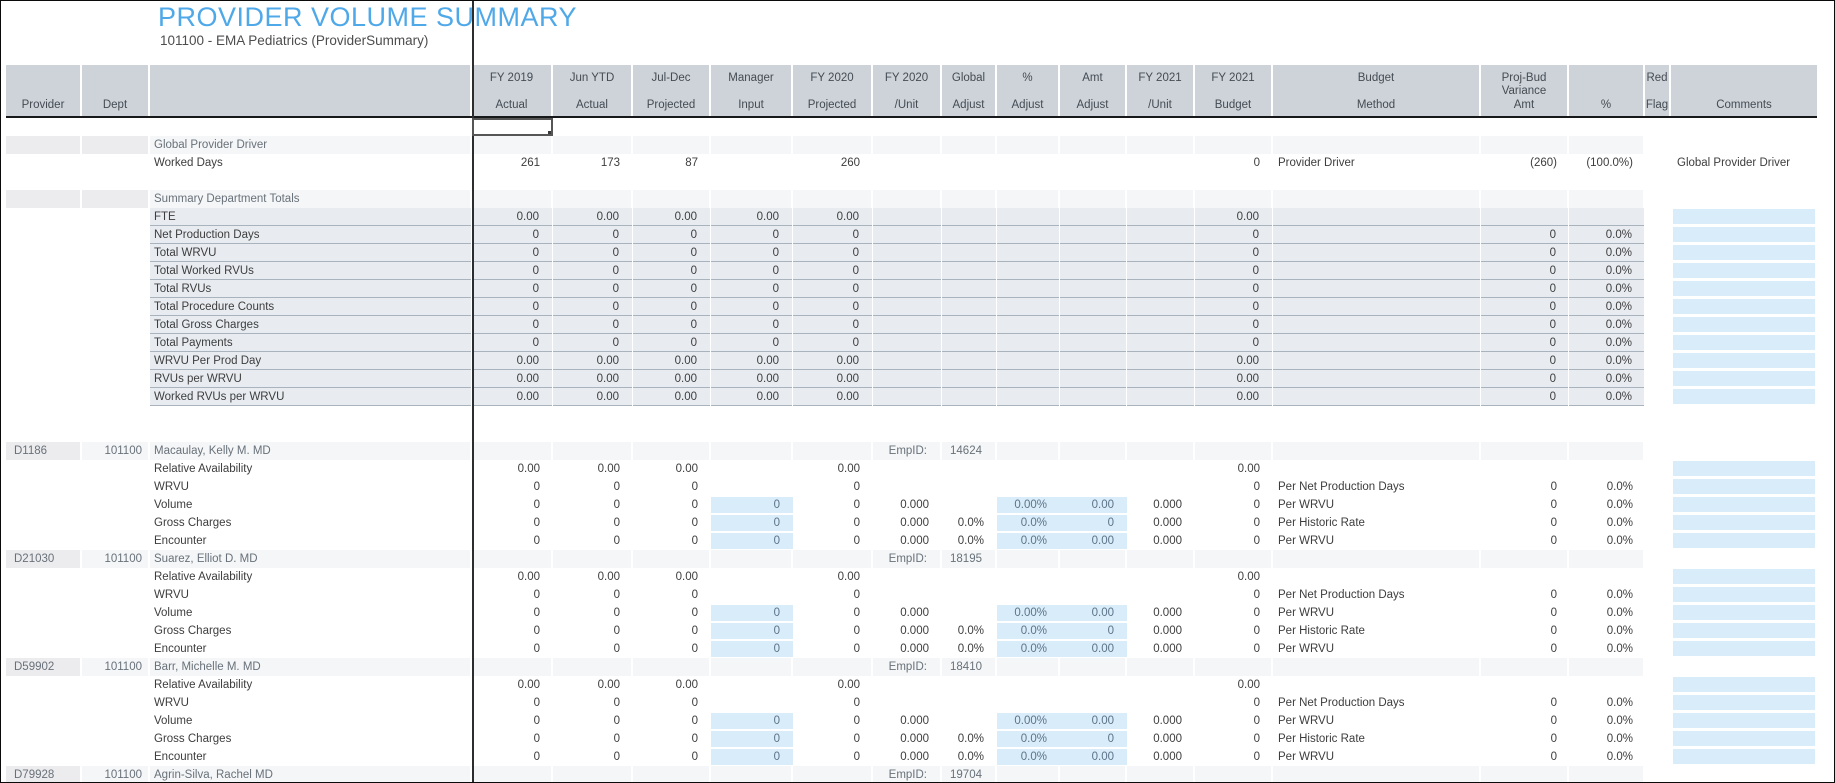 The height and width of the screenshot is (783, 1835). Describe the element at coordinates (752, 361) in the screenshot. I see `cell-manager-input: 0.00` at that location.